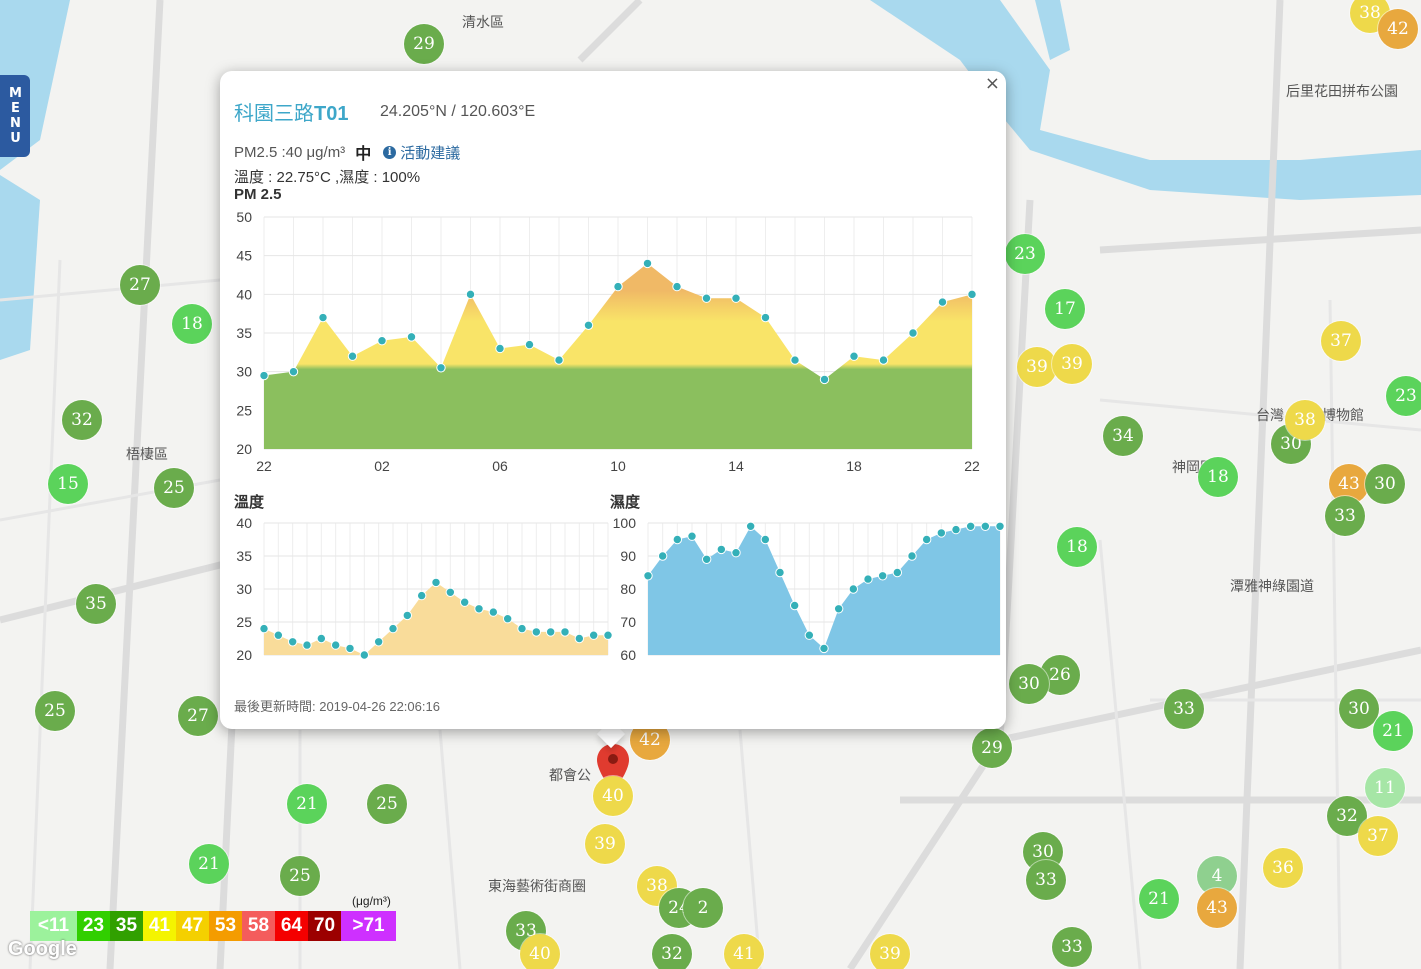 The width and height of the screenshot is (1421, 969). What do you see at coordinates (291, 926) in the screenshot?
I see `legend-item: 64` at bounding box center [291, 926].